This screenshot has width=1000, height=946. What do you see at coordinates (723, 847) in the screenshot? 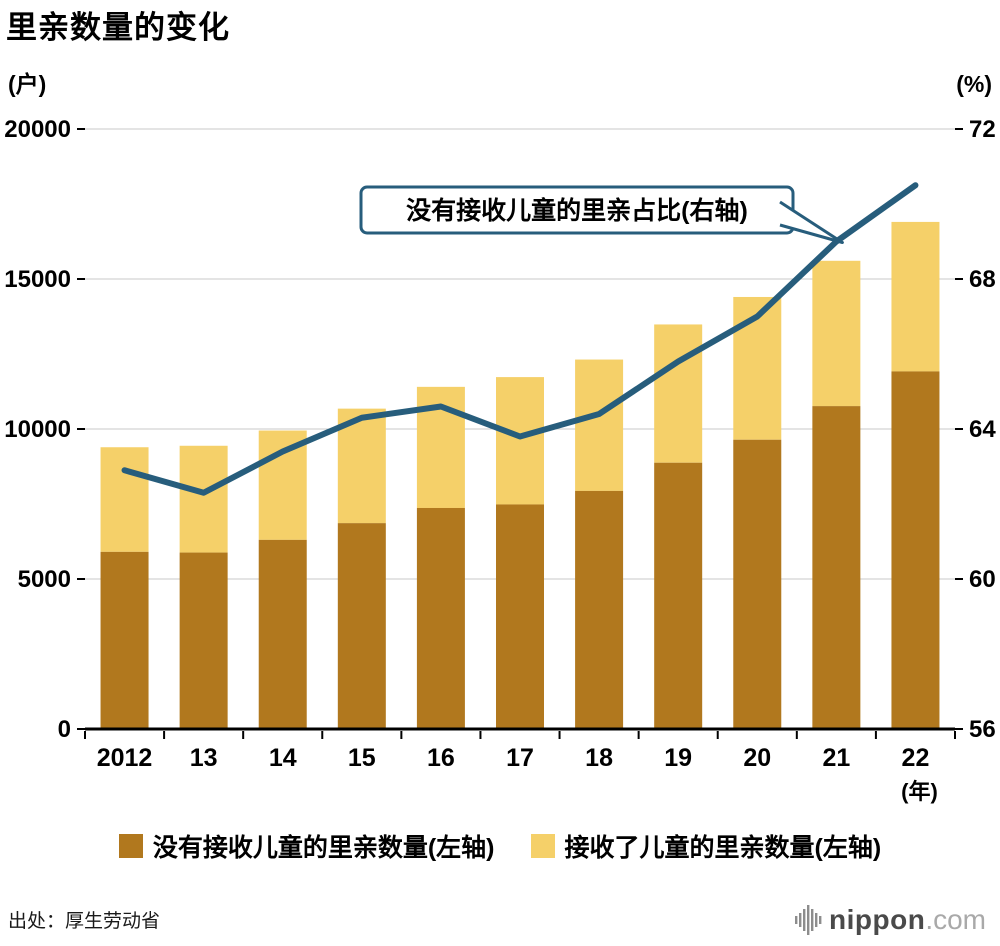
I see `legend-label-with-child: 接收了儿童的里亲数量(左轴)` at bounding box center [723, 847].